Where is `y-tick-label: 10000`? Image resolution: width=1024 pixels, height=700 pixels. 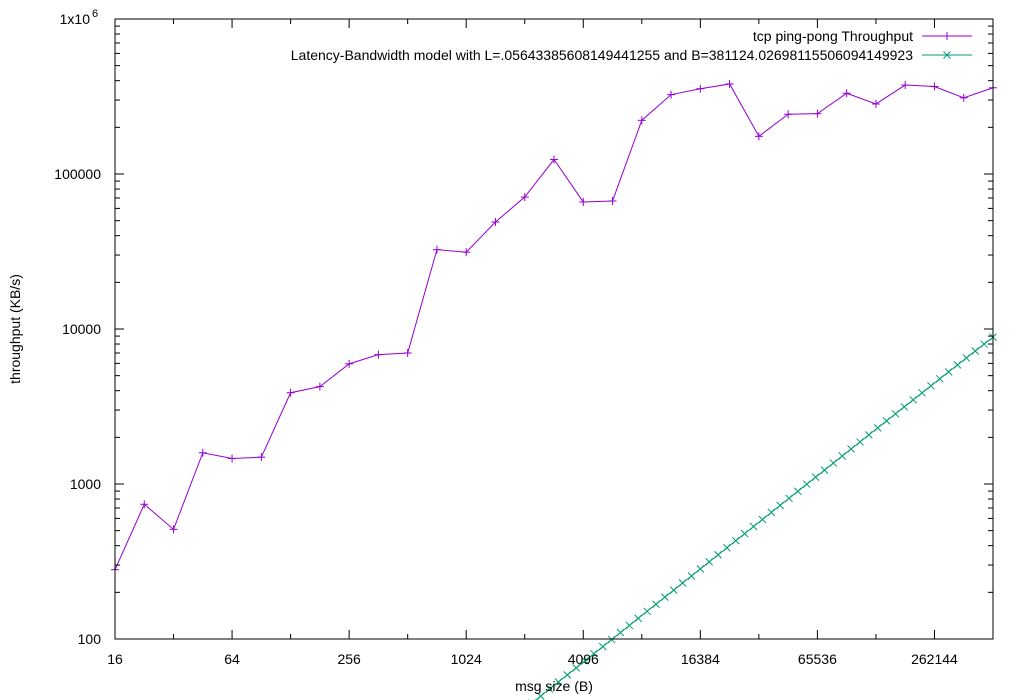 y-tick-label: 10000 is located at coordinates (81, 329).